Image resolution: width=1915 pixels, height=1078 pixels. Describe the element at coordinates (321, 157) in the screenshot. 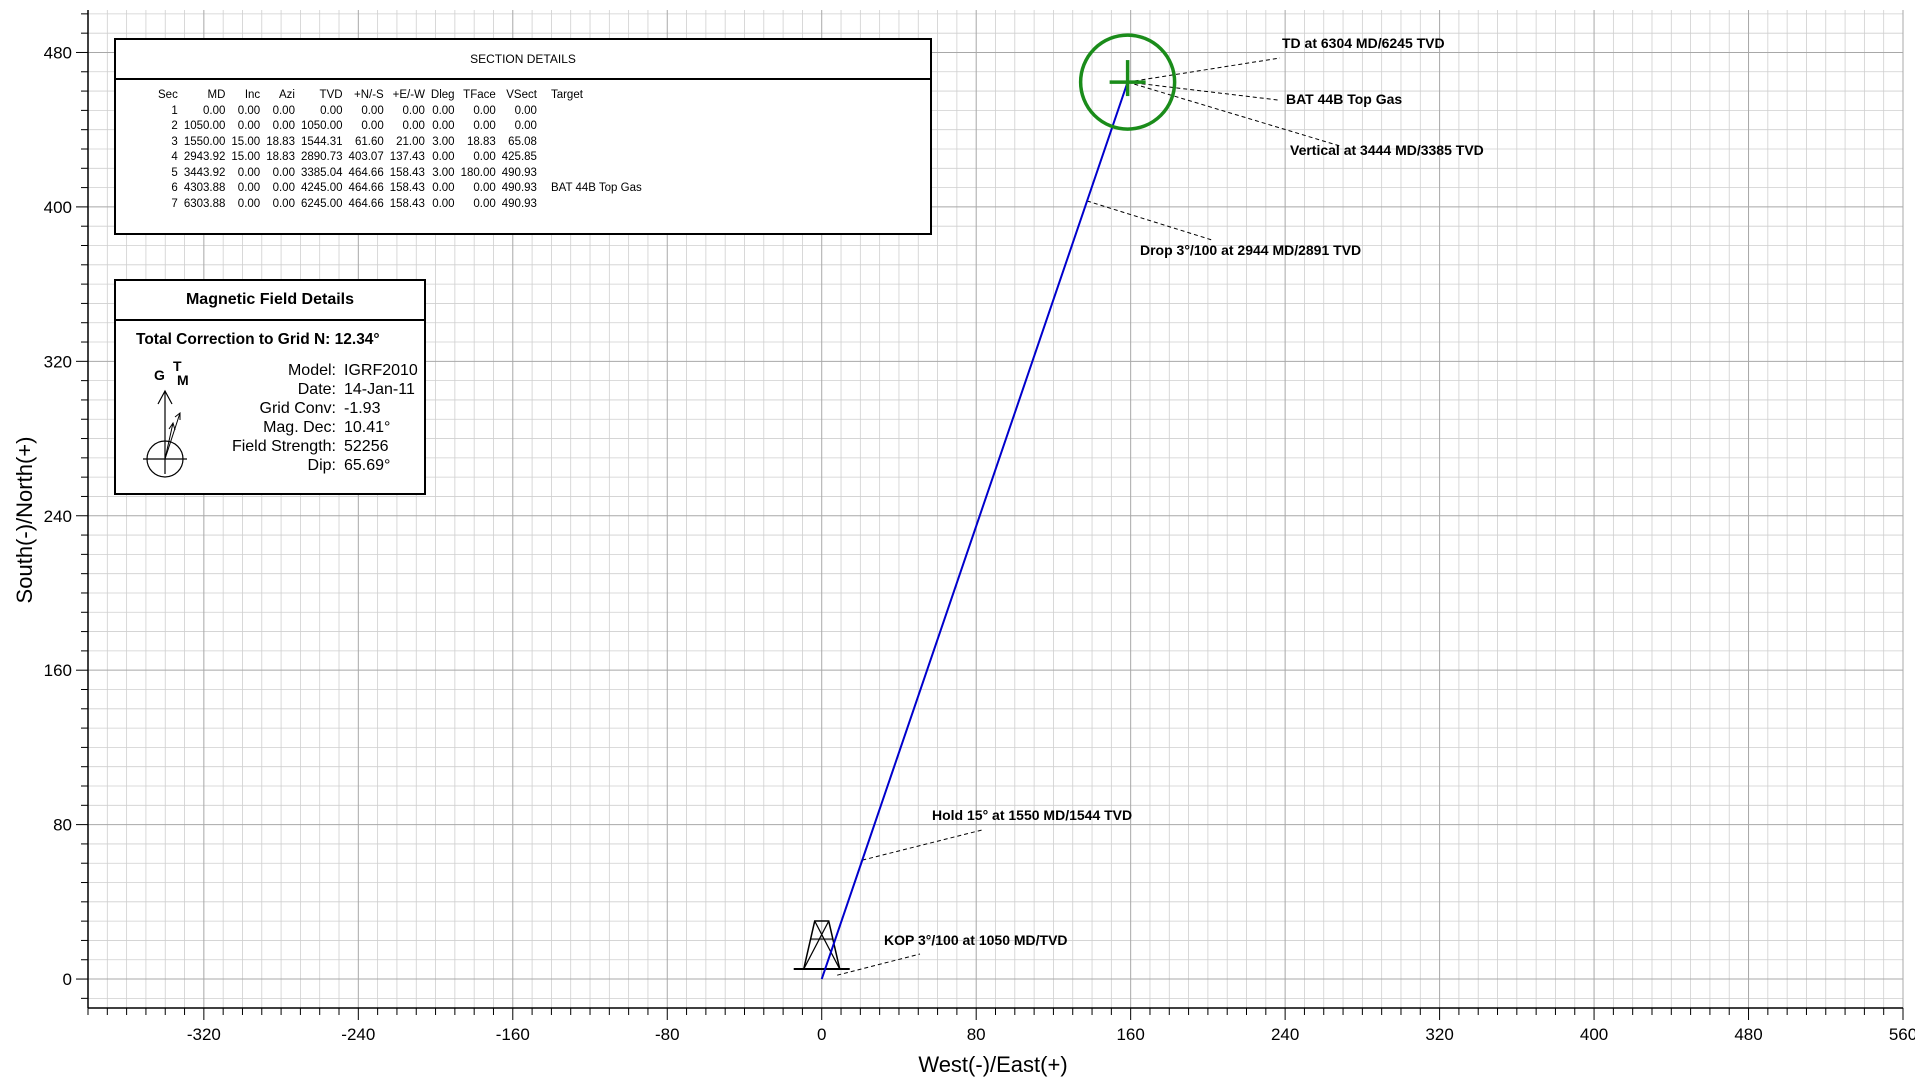

I see `table-cell: 2890.73` at that location.